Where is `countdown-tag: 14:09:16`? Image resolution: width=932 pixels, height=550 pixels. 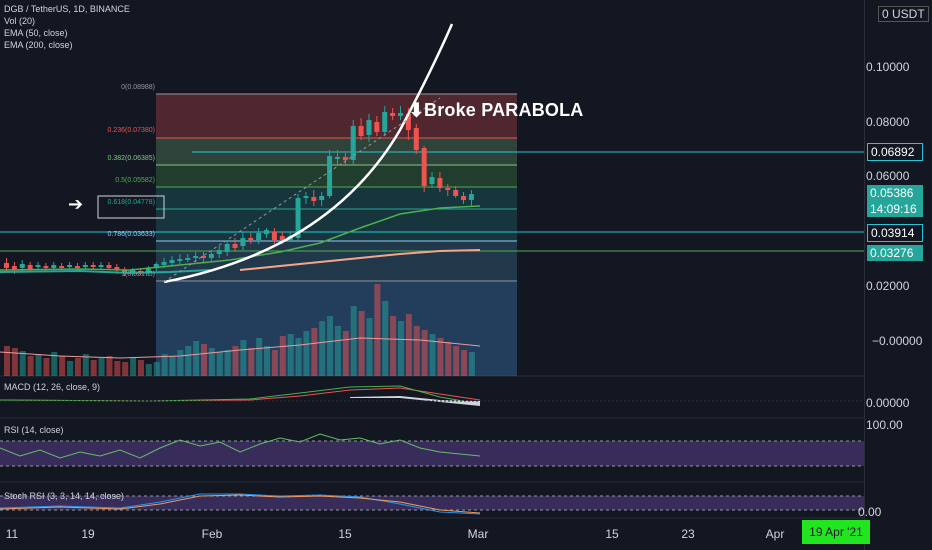
countdown-tag: 14:09:16 is located at coordinates (895, 209).